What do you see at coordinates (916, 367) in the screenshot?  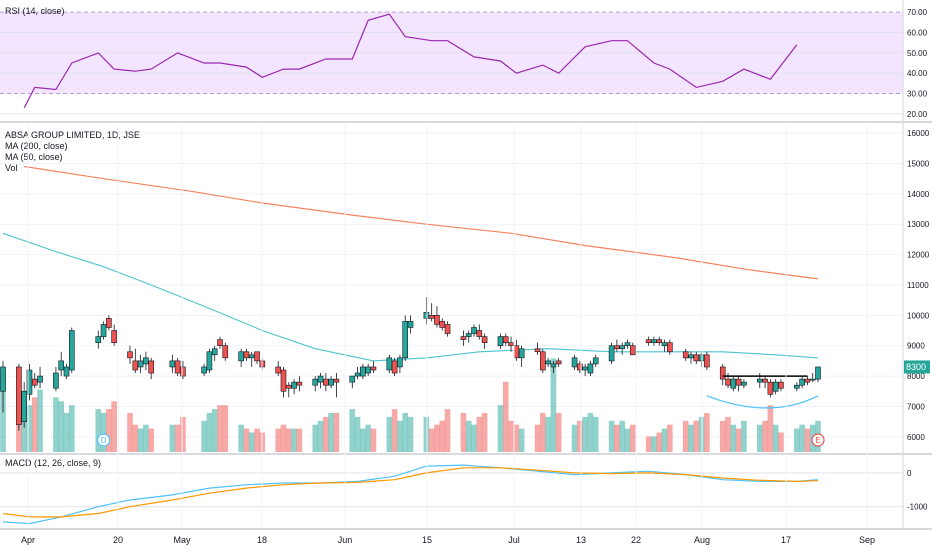 I see `last-price-label: 8300` at bounding box center [916, 367].